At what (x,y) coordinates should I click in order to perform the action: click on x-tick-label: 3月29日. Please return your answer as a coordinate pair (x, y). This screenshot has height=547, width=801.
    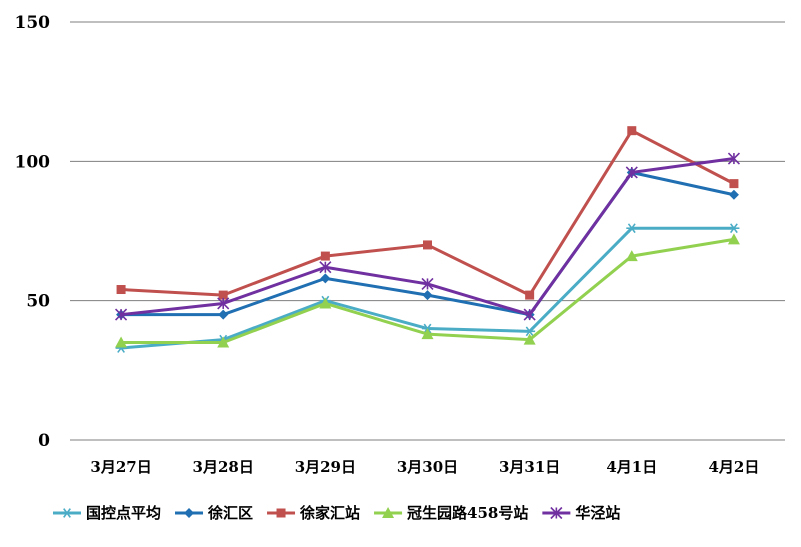
    Looking at the image, I should click on (325, 467).